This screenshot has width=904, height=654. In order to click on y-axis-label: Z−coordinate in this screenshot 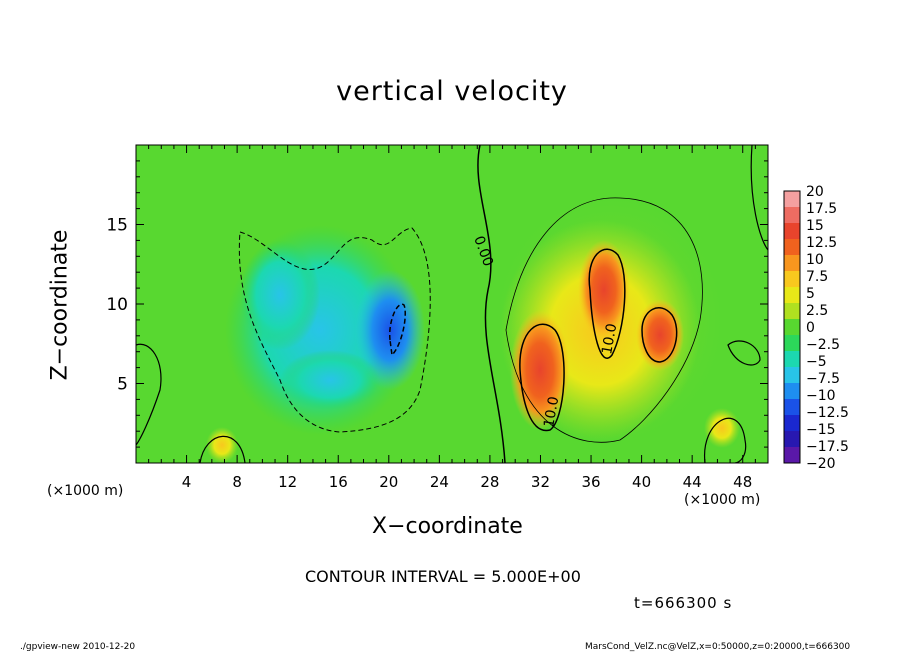, I will do `click(60, 305)`.